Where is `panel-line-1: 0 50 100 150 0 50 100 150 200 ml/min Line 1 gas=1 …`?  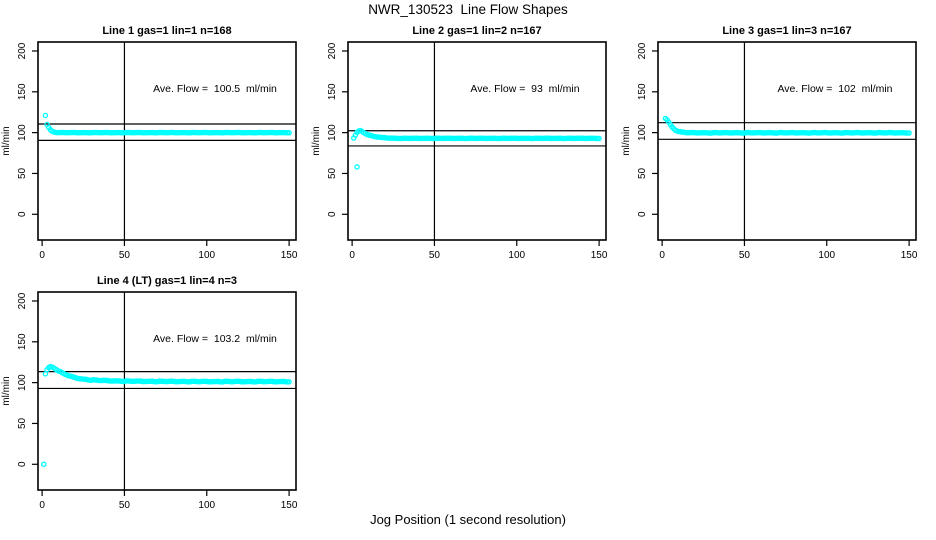 panel-line-1: 0 50 100 150 0 50 100 150 200 ml/min Line 1 gas=1 … is located at coordinates (149, 143).